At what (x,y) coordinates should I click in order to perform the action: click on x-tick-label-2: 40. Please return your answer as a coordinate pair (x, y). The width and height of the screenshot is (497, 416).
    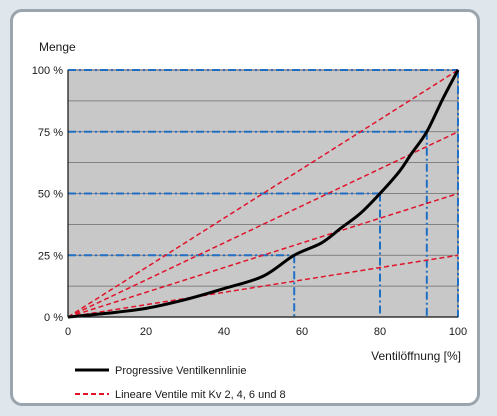
    Looking at the image, I should click on (224, 332).